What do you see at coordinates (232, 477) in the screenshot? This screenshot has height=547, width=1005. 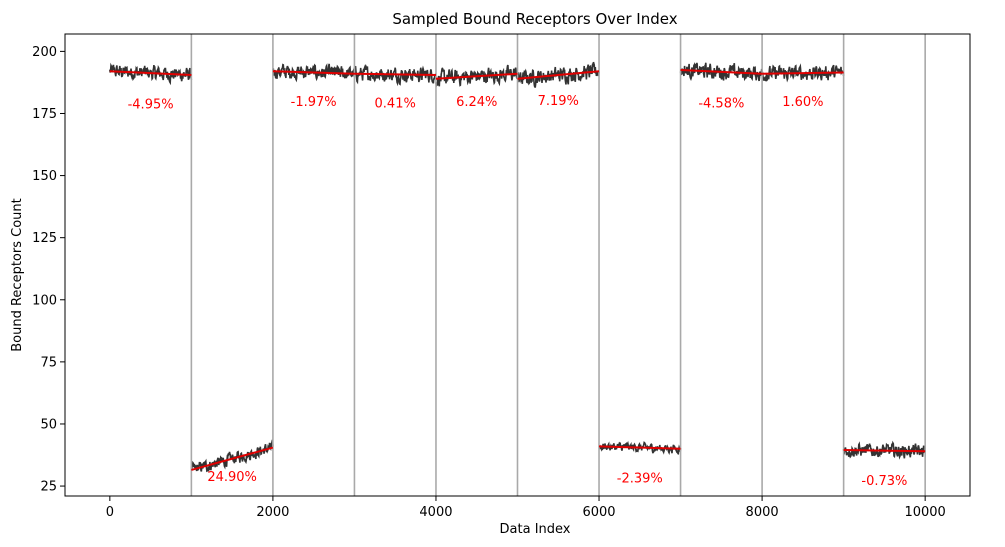 I see `percent-change-label-2: 24.90%` at bounding box center [232, 477].